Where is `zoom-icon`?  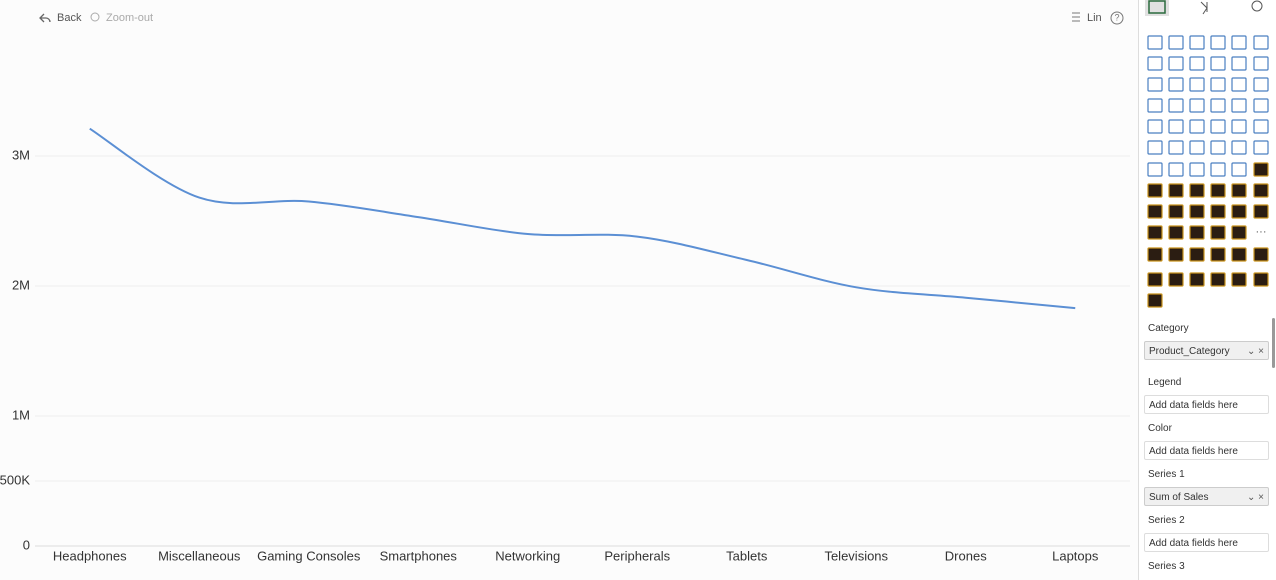
zoom-icon is located at coordinates (95, 17).